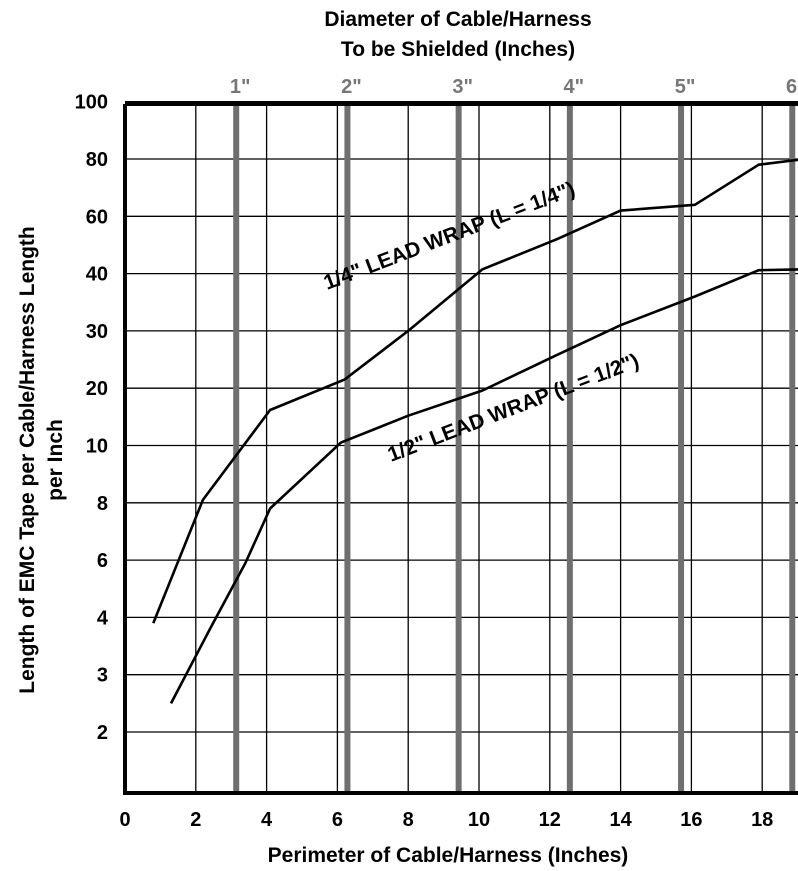  I want to click on y-tick-label: 10, so click(97, 447).